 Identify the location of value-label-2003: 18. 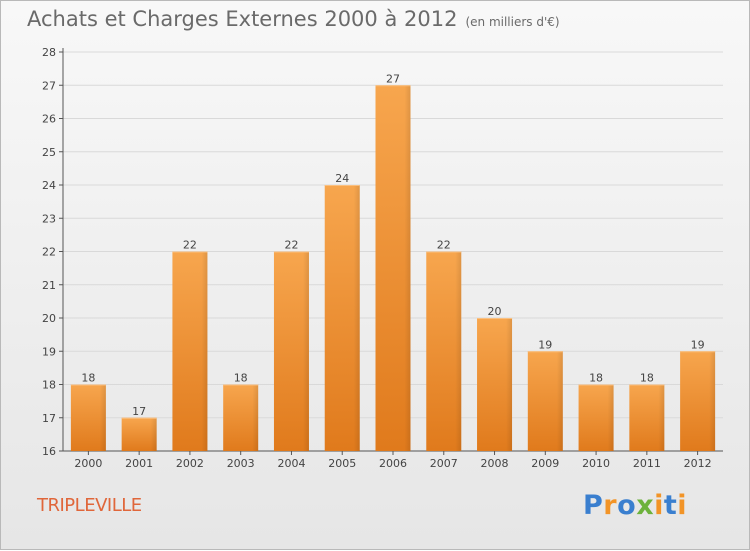
(241, 378).